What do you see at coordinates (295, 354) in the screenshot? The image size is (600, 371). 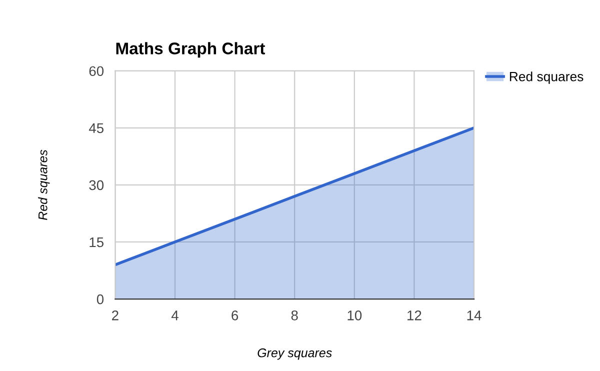 I see `x-axis-title: Grey squares` at bounding box center [295, 354].